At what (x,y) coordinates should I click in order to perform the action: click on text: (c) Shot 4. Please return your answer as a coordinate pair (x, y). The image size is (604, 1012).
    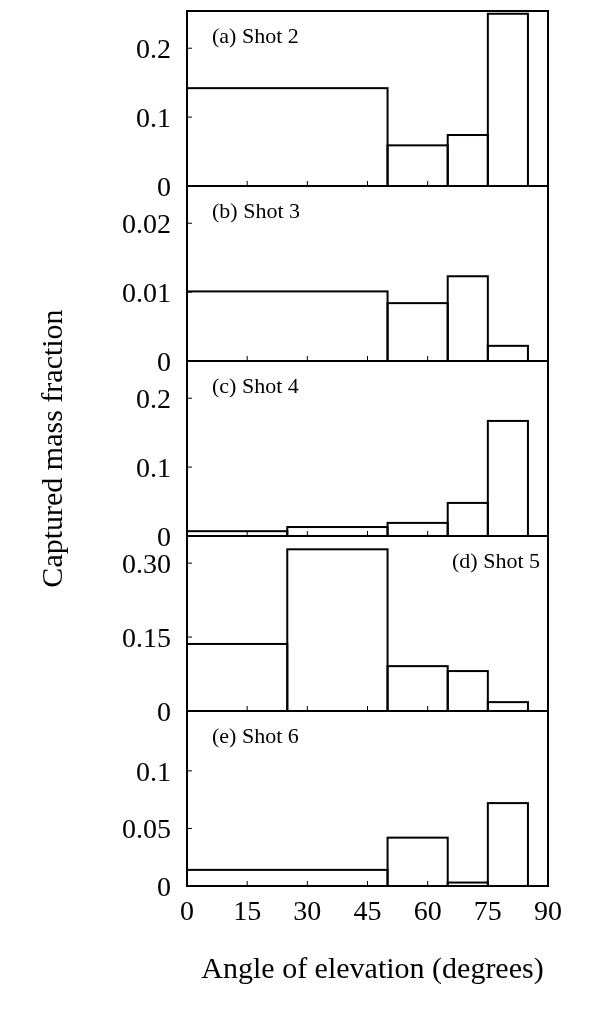
    Looking at the image, I should click on (255, 385).